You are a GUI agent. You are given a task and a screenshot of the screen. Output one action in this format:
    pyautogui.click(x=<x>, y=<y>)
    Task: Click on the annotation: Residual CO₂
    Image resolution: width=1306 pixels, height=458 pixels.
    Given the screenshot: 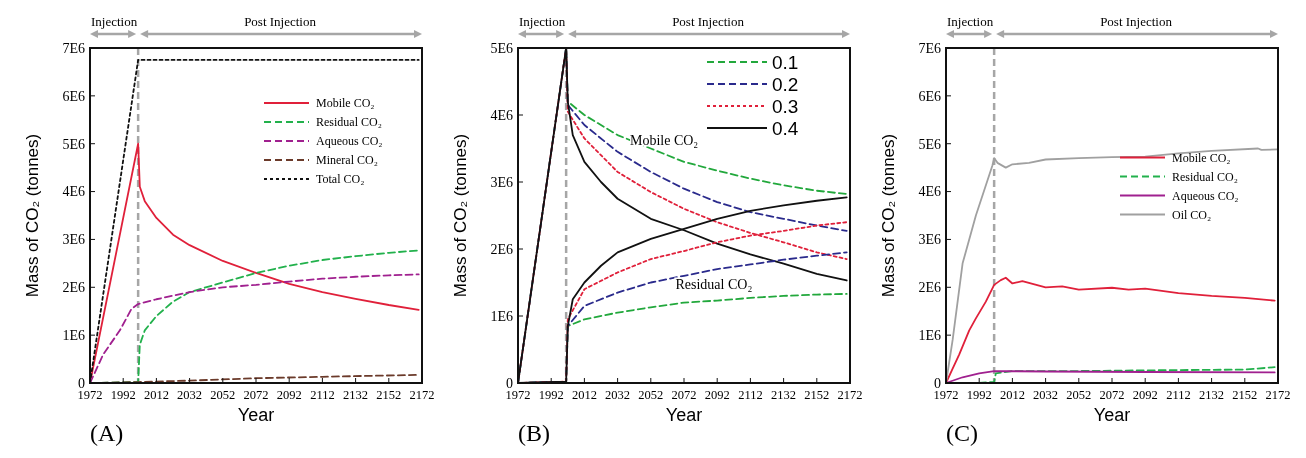 What is the action you would take?
    pyautogui.click(x=714, y=285)
    